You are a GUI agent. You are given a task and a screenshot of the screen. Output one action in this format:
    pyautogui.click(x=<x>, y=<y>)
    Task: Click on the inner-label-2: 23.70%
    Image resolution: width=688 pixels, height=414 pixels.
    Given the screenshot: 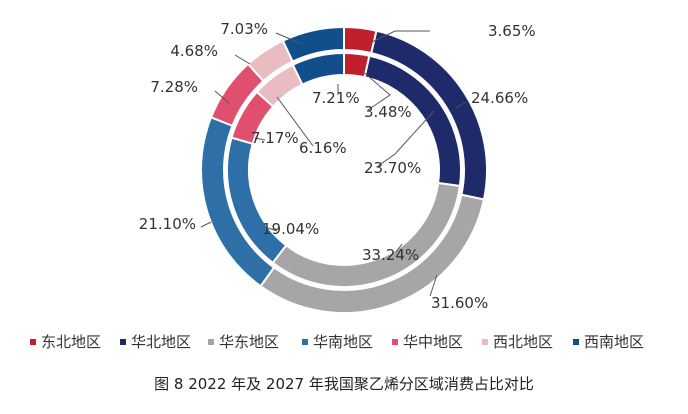 What is the action you would take?
    pyautogui.click(x=392, y=168)
    